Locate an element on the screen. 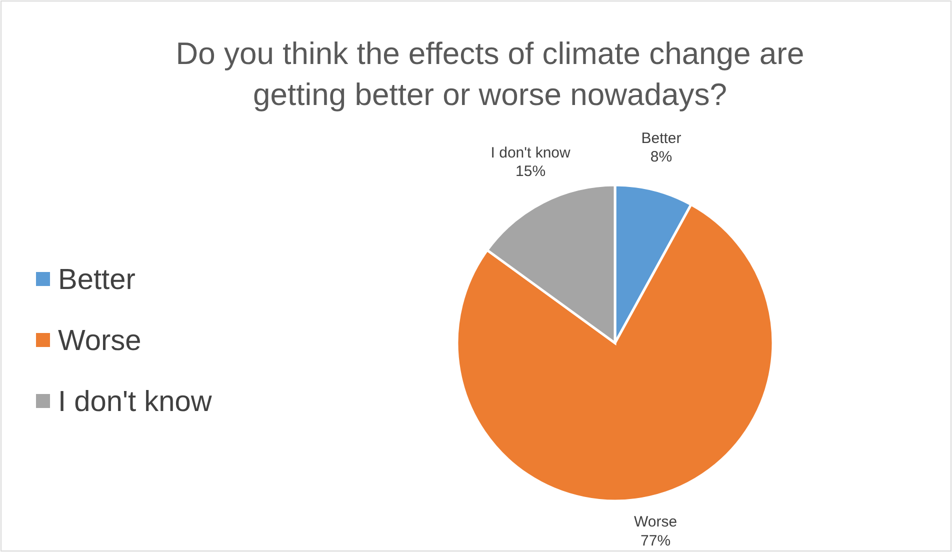 Image resolution: width=952 pixels, height=552 pixels. data-label: 77% is located at coordinates (655, 541).